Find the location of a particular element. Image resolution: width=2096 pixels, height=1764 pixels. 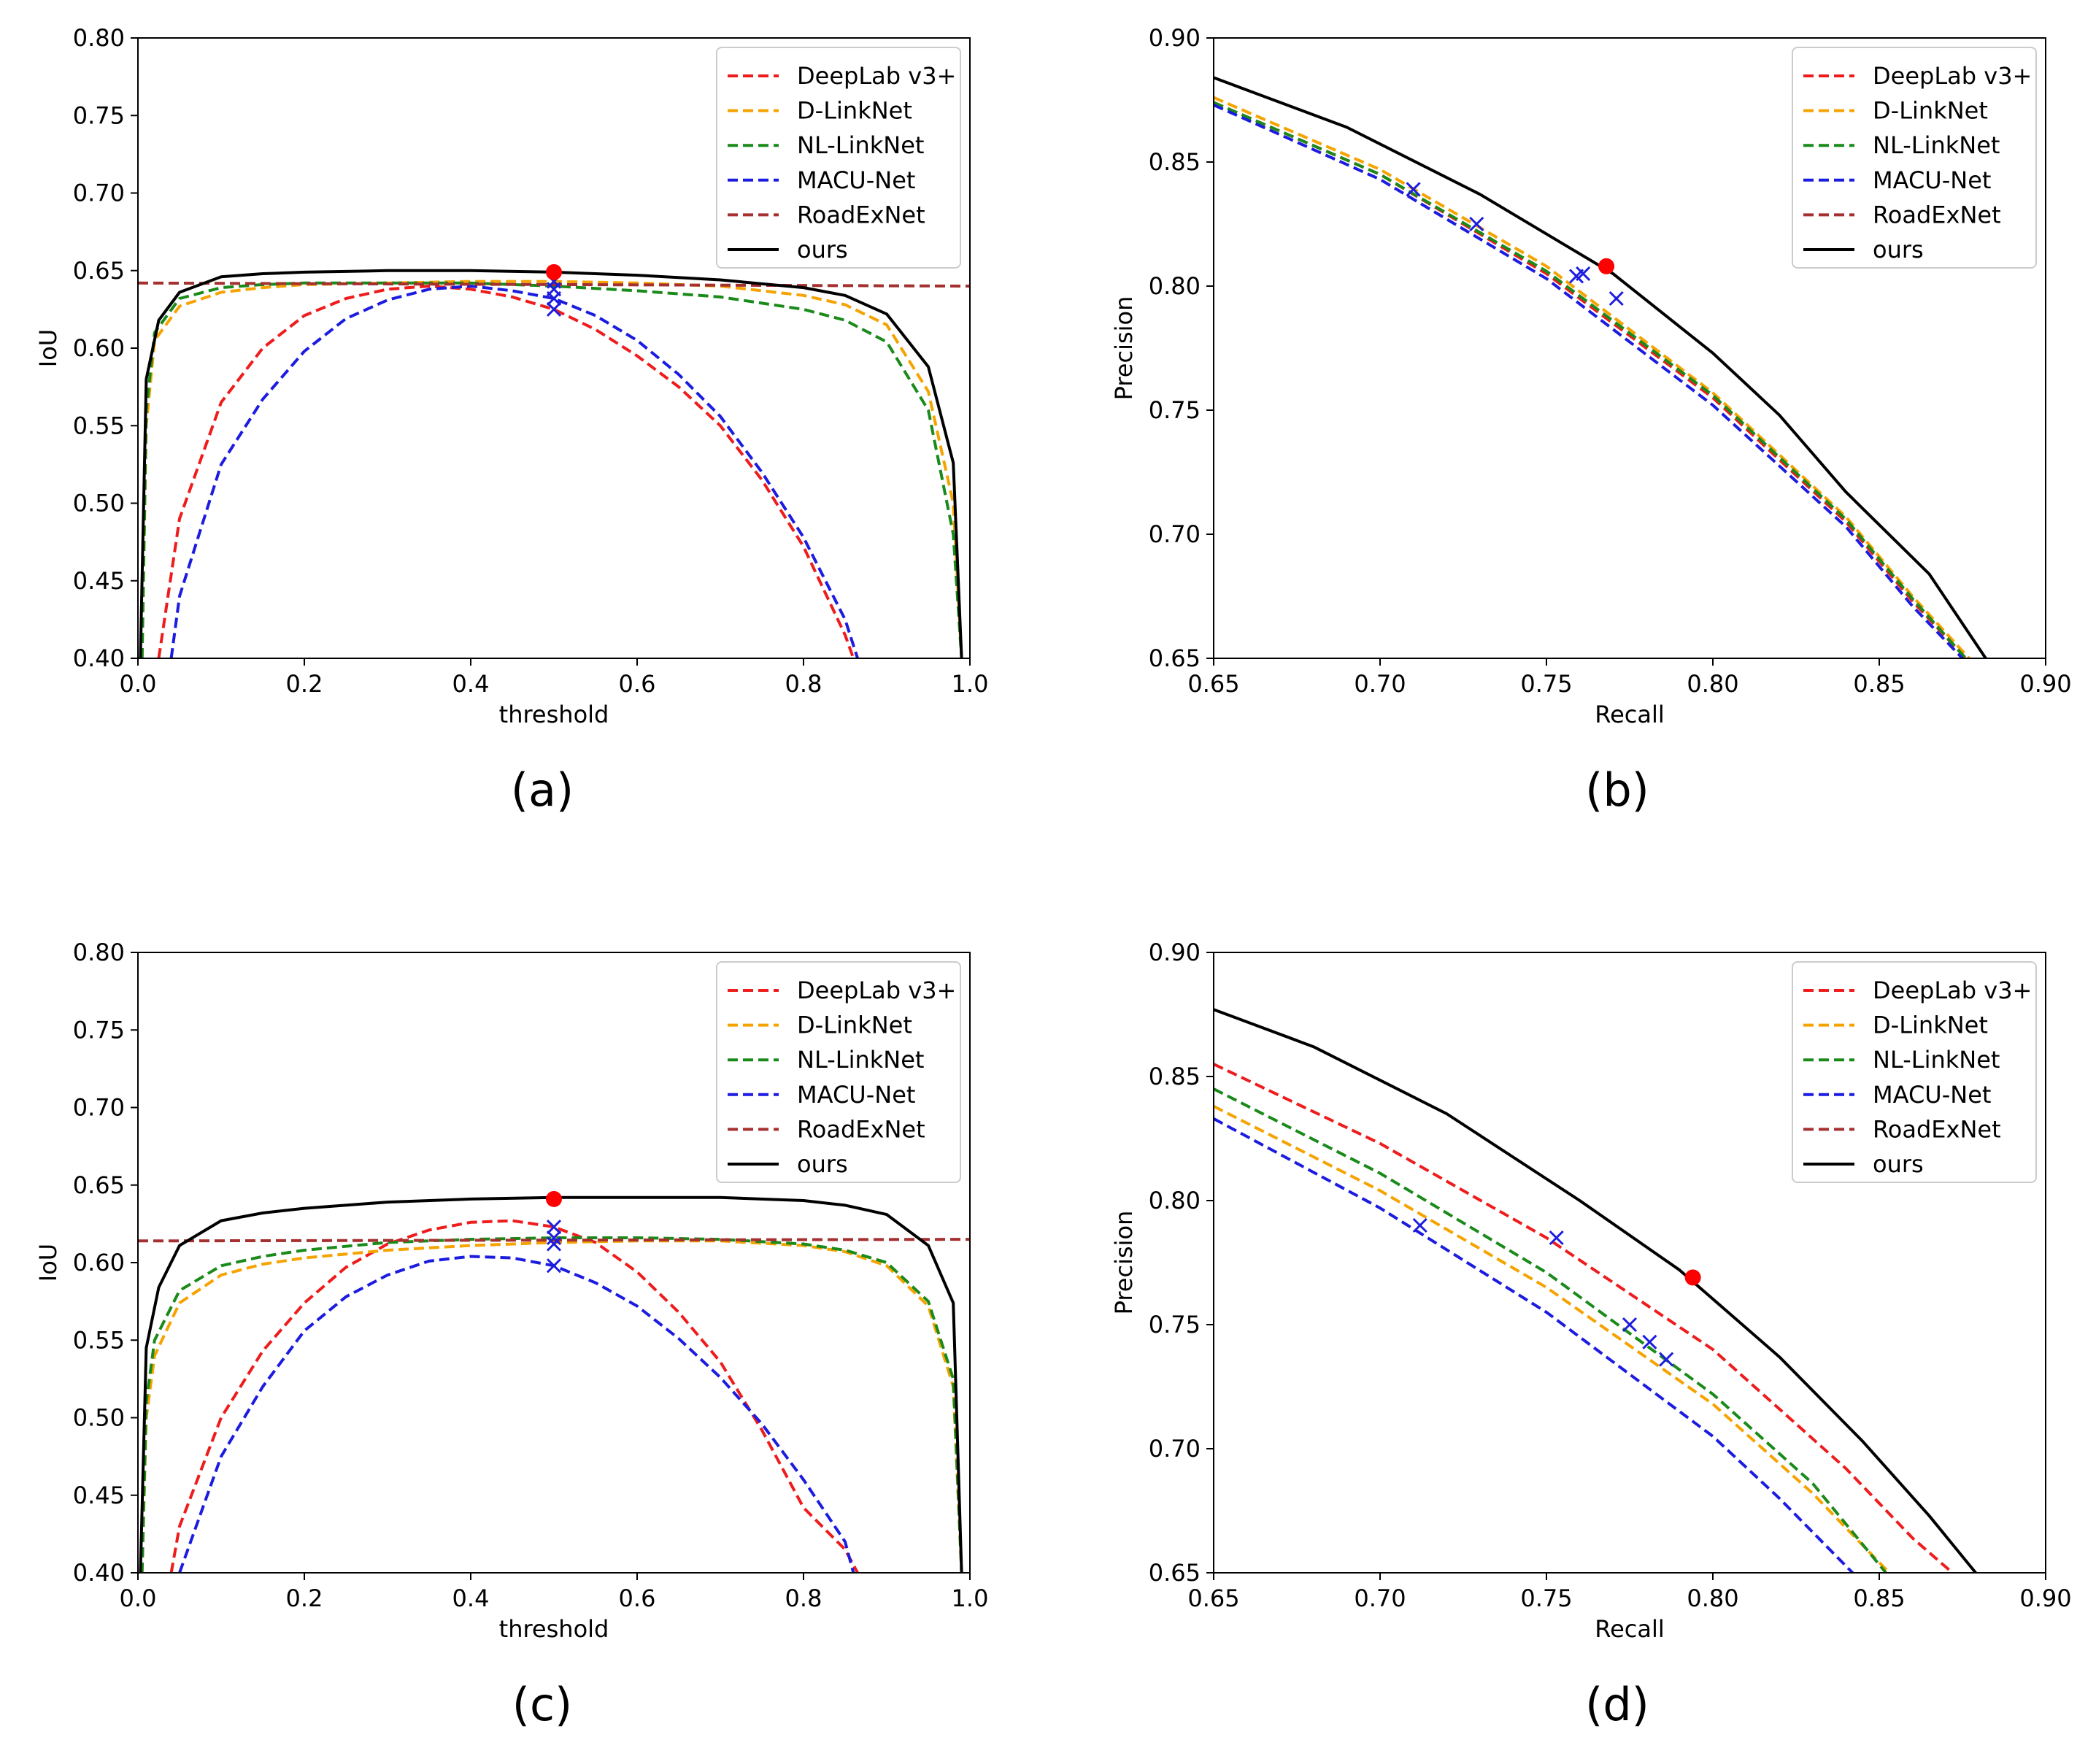

x-tick-label: 1.0 is located at coordinates (970, 684).